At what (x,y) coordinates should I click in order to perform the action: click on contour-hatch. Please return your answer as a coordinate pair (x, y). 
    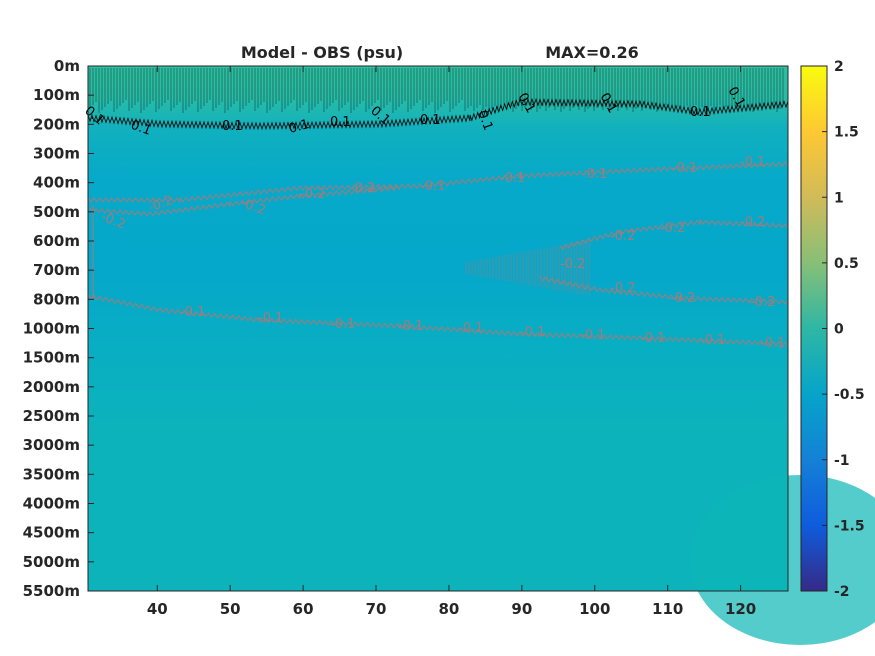
    Looking at the image, I should click on (527, 268).